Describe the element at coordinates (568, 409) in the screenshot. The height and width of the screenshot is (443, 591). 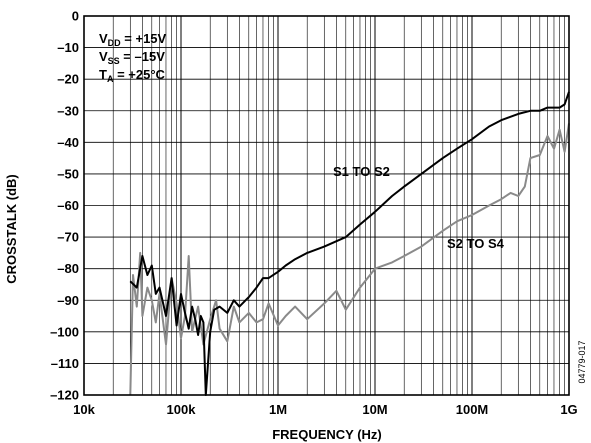
I see `x-tick-label: 1G` at that location.